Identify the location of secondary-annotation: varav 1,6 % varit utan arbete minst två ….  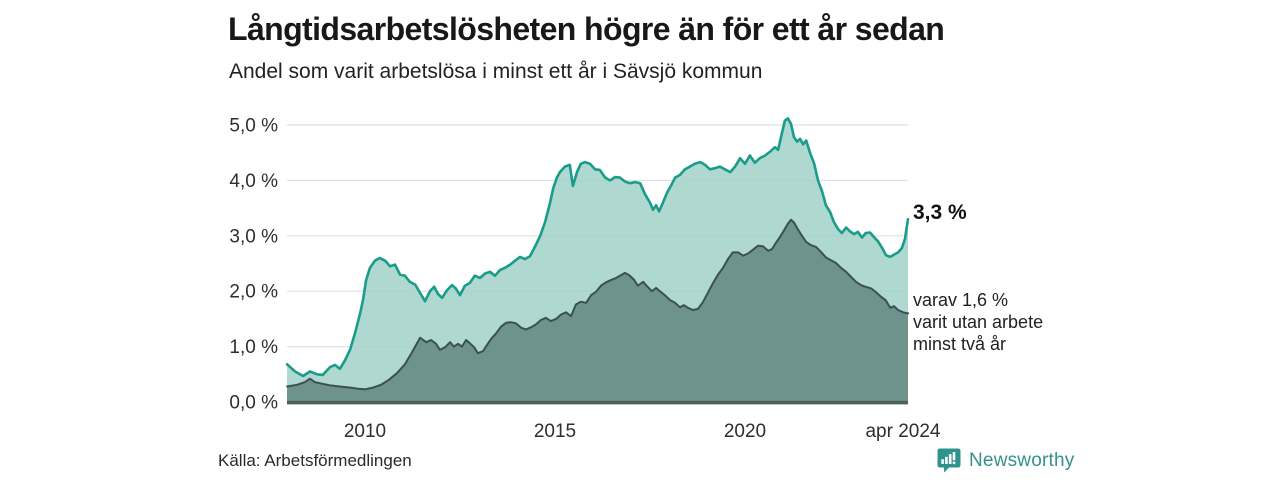
(978, 322).